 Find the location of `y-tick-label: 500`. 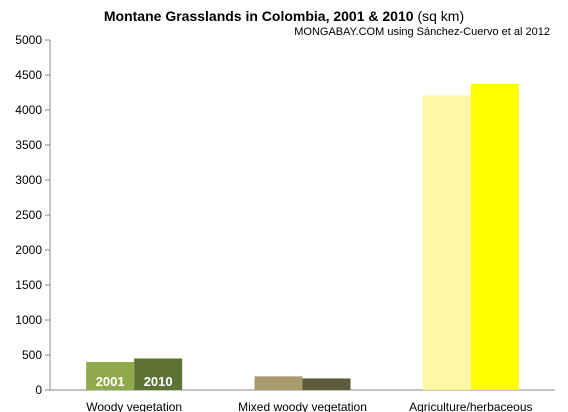

y-tick-label: 500 is located at coordinates (32, 355).